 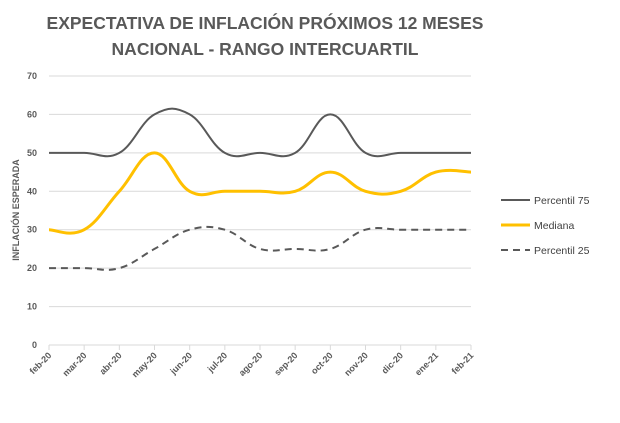 What do you see at coordinates (562, 251) in the screenshot?
I see `legend-label: Percentil 25` at bounding box center [562, 251].